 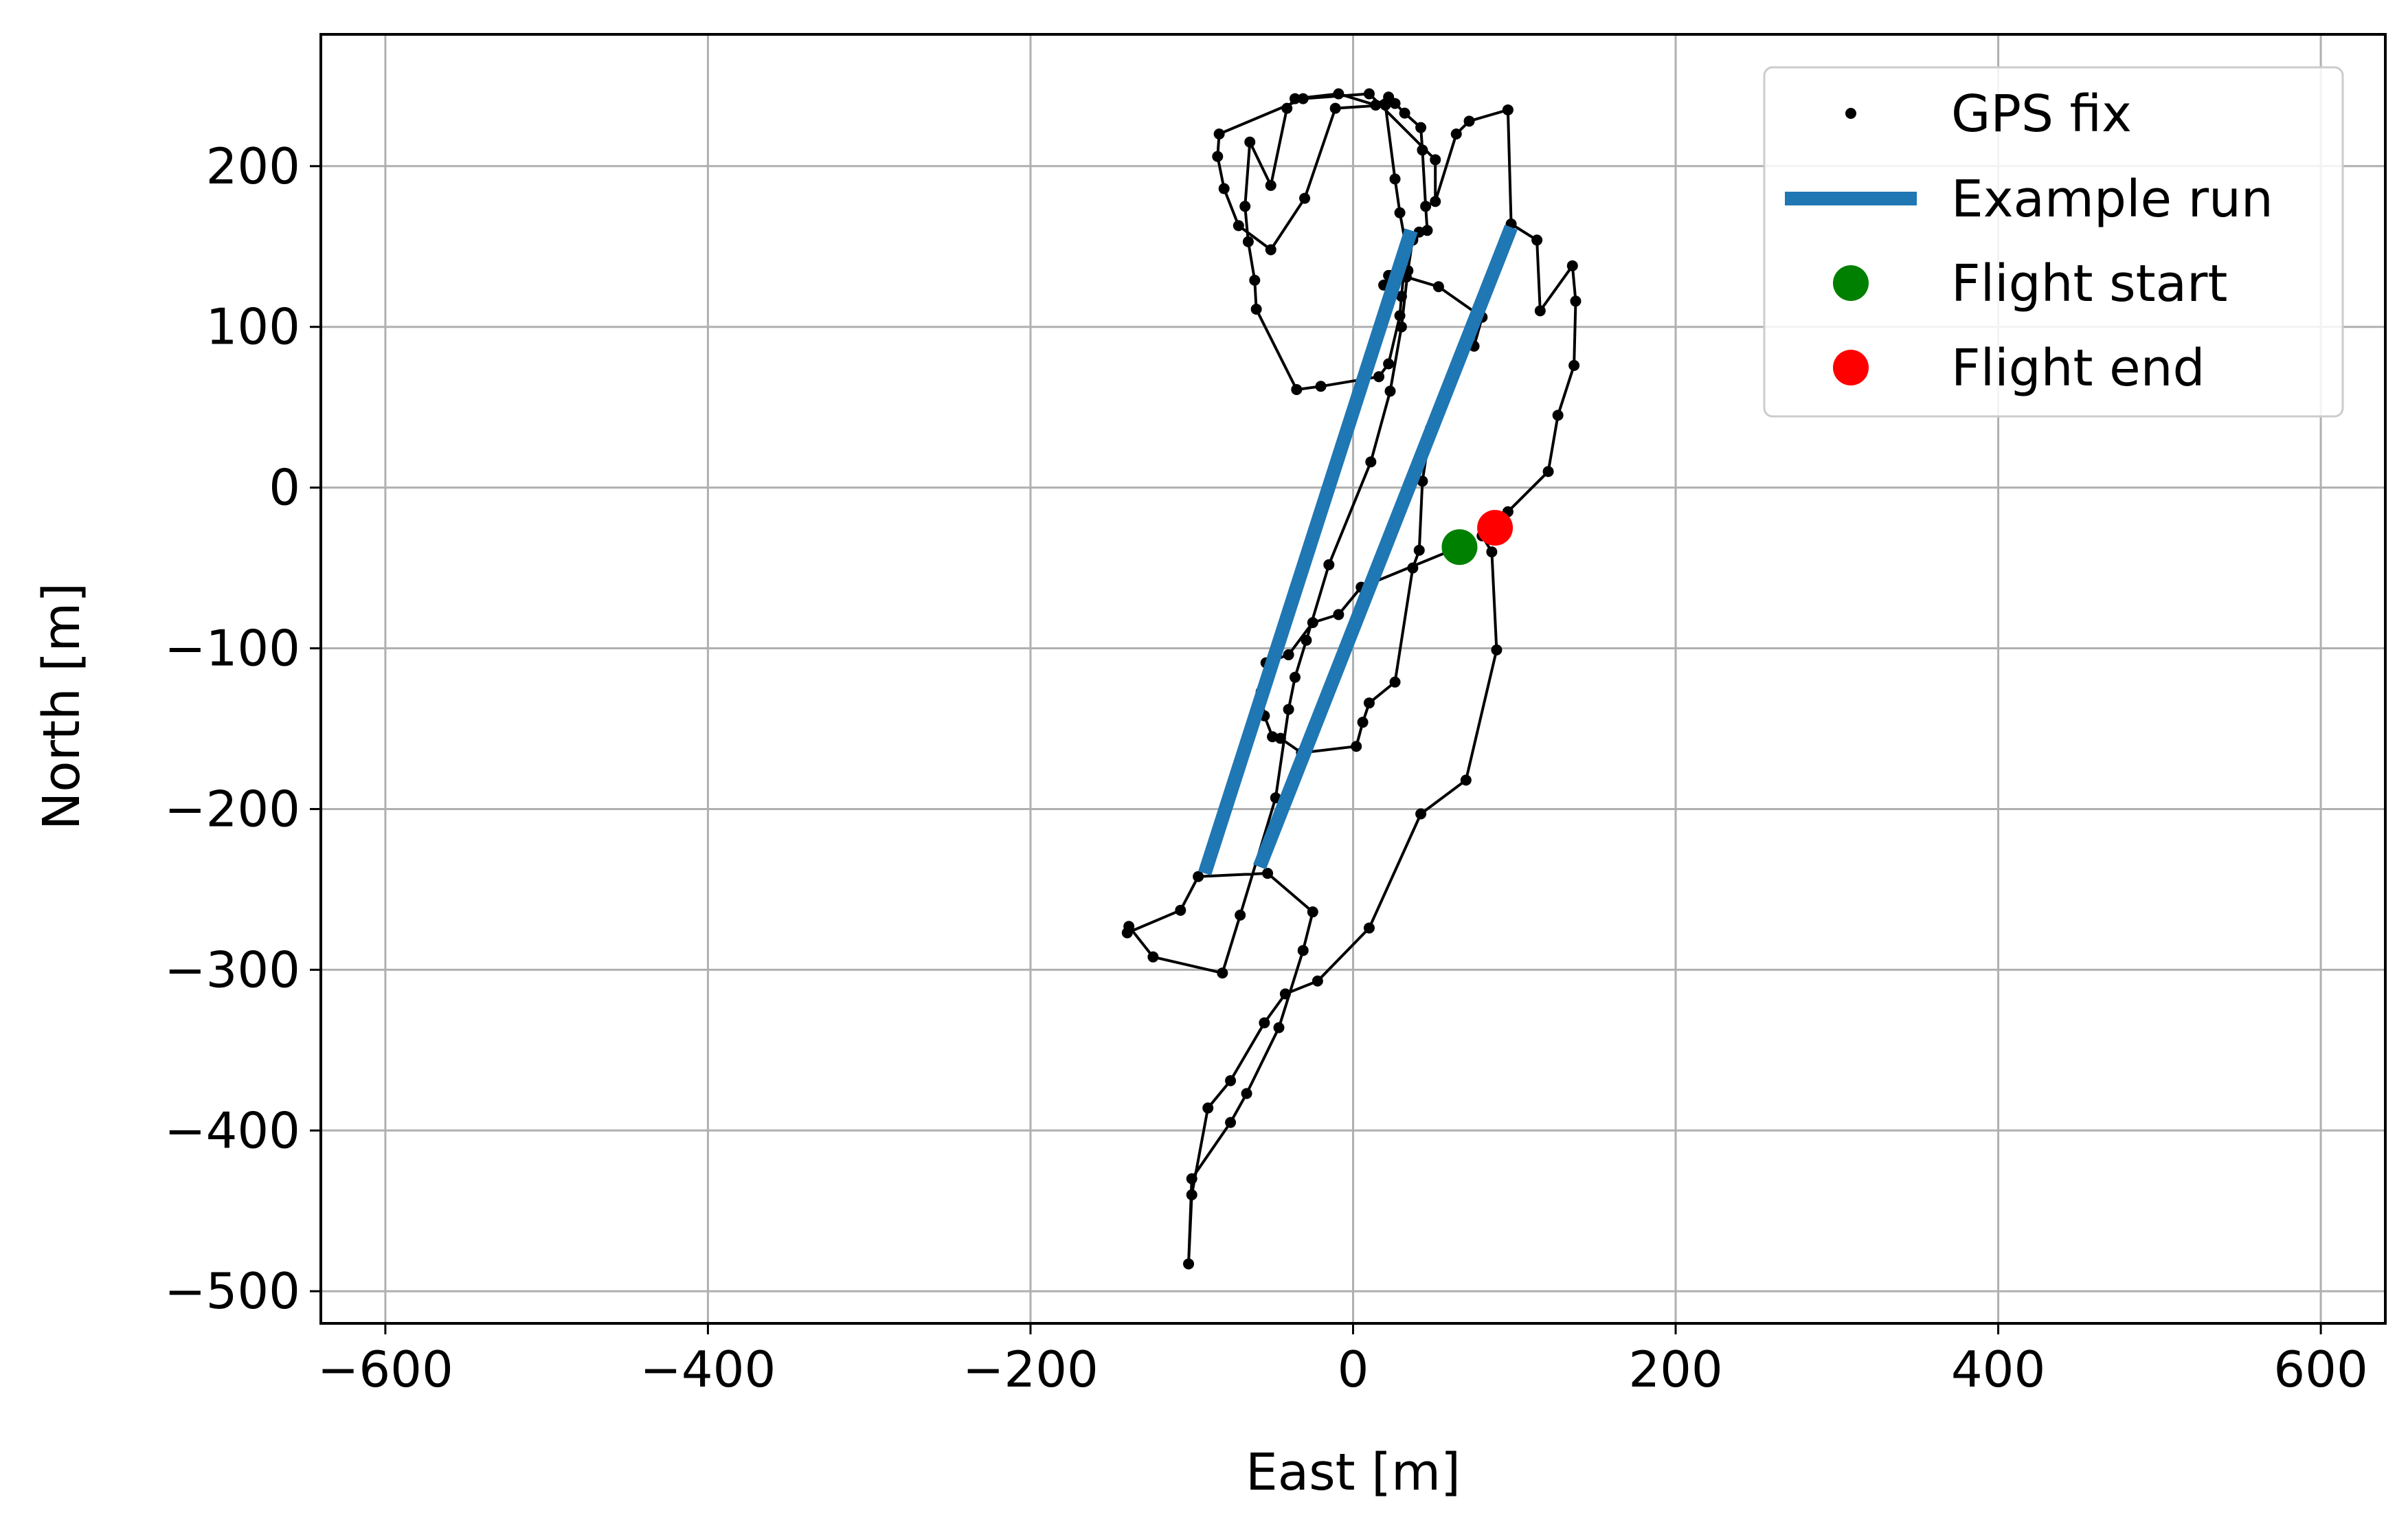 I want to click on legend-flight-start-icon, so click(x=1851, y=283).